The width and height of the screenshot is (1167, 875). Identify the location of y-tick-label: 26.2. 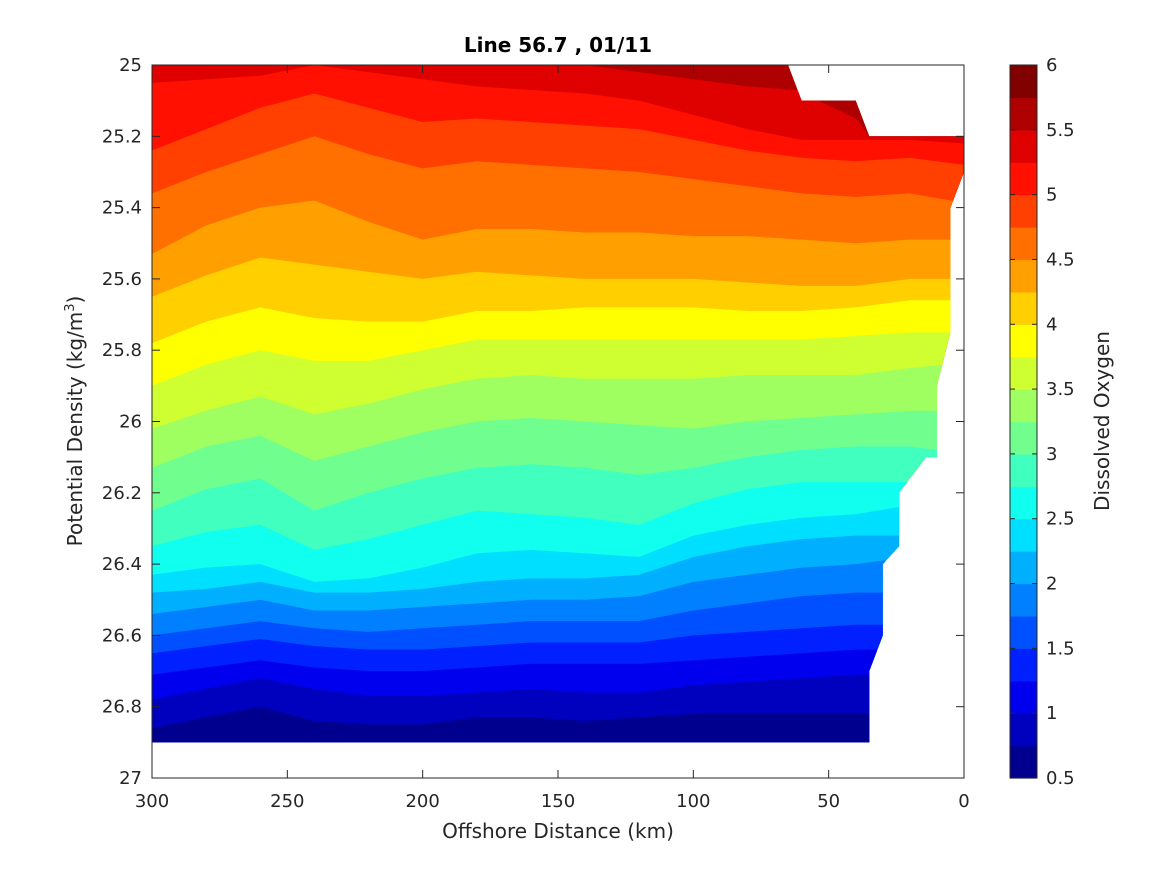
(122, 493).